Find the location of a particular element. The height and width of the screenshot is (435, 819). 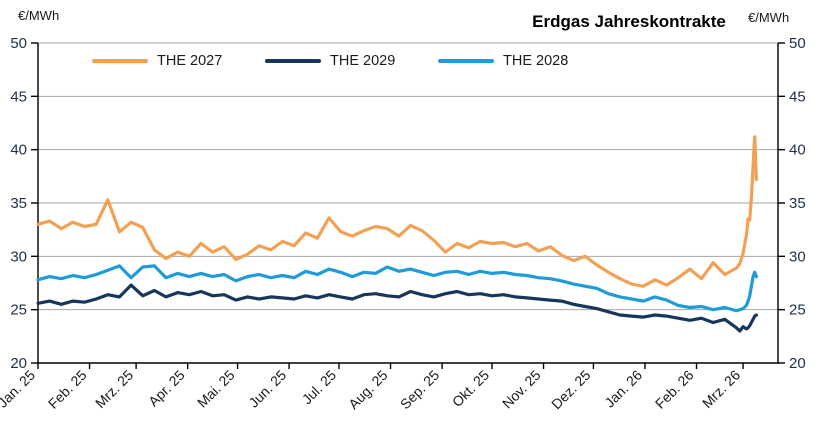

y-axis-label-left: 20 is located at coordinates (18, 363).